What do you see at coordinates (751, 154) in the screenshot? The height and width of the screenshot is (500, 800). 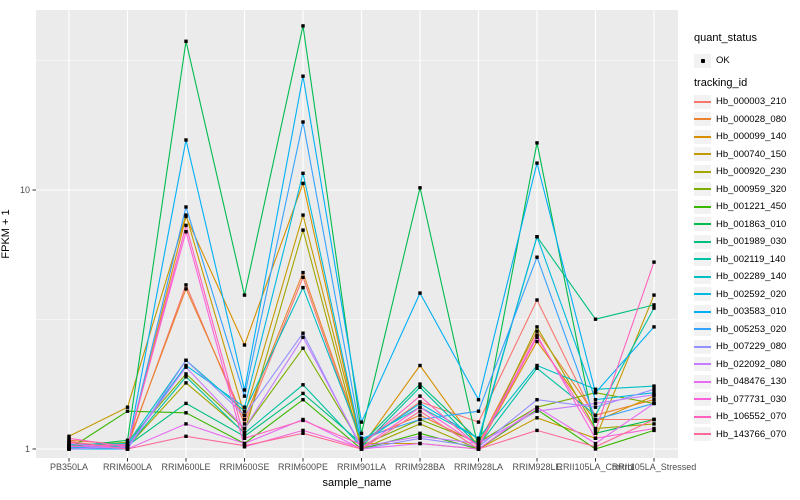 I see `legend-entry-label: Hb_000740_150` at bounding box center [751, 154].